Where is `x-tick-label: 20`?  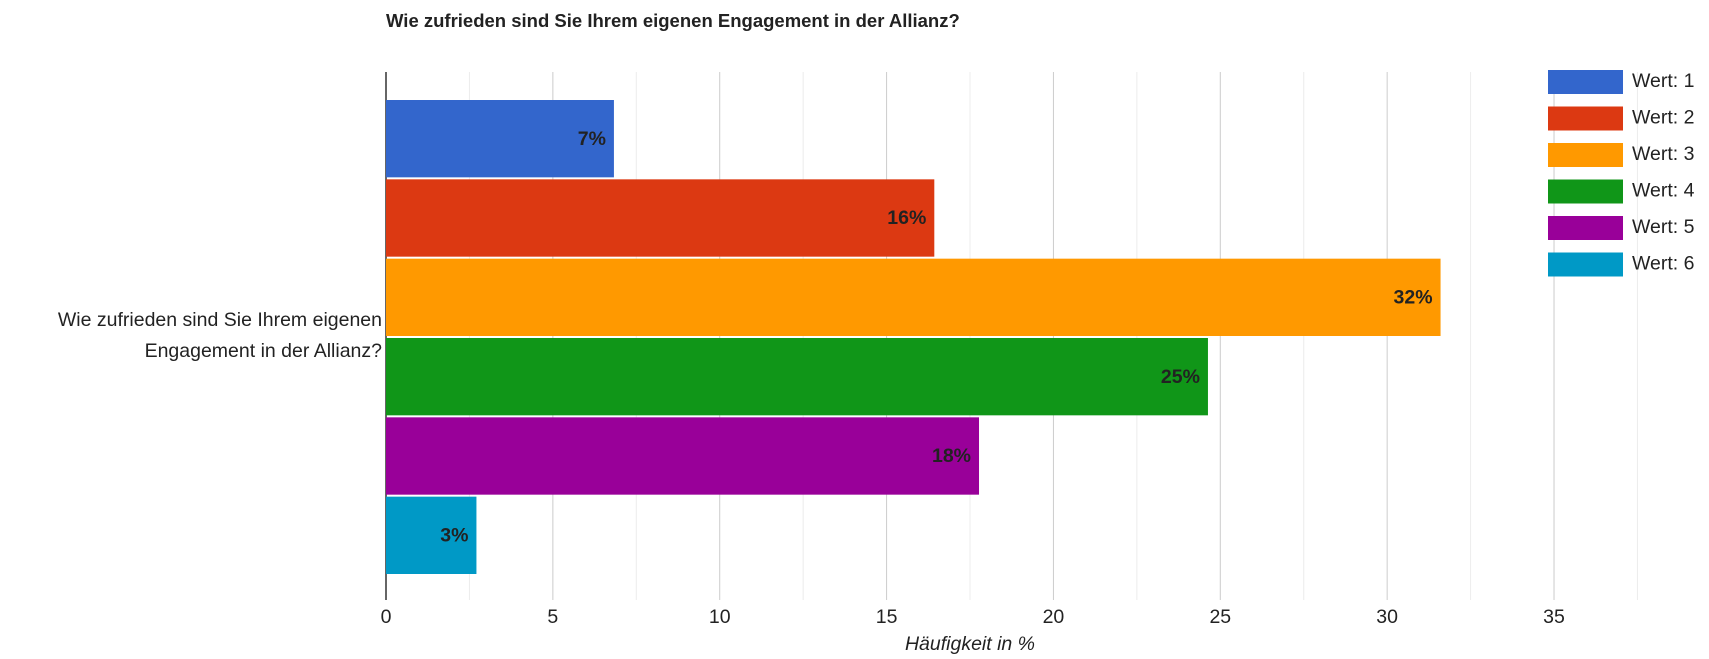
x-tick-label: 20 is located at coordinates (1054, 617).